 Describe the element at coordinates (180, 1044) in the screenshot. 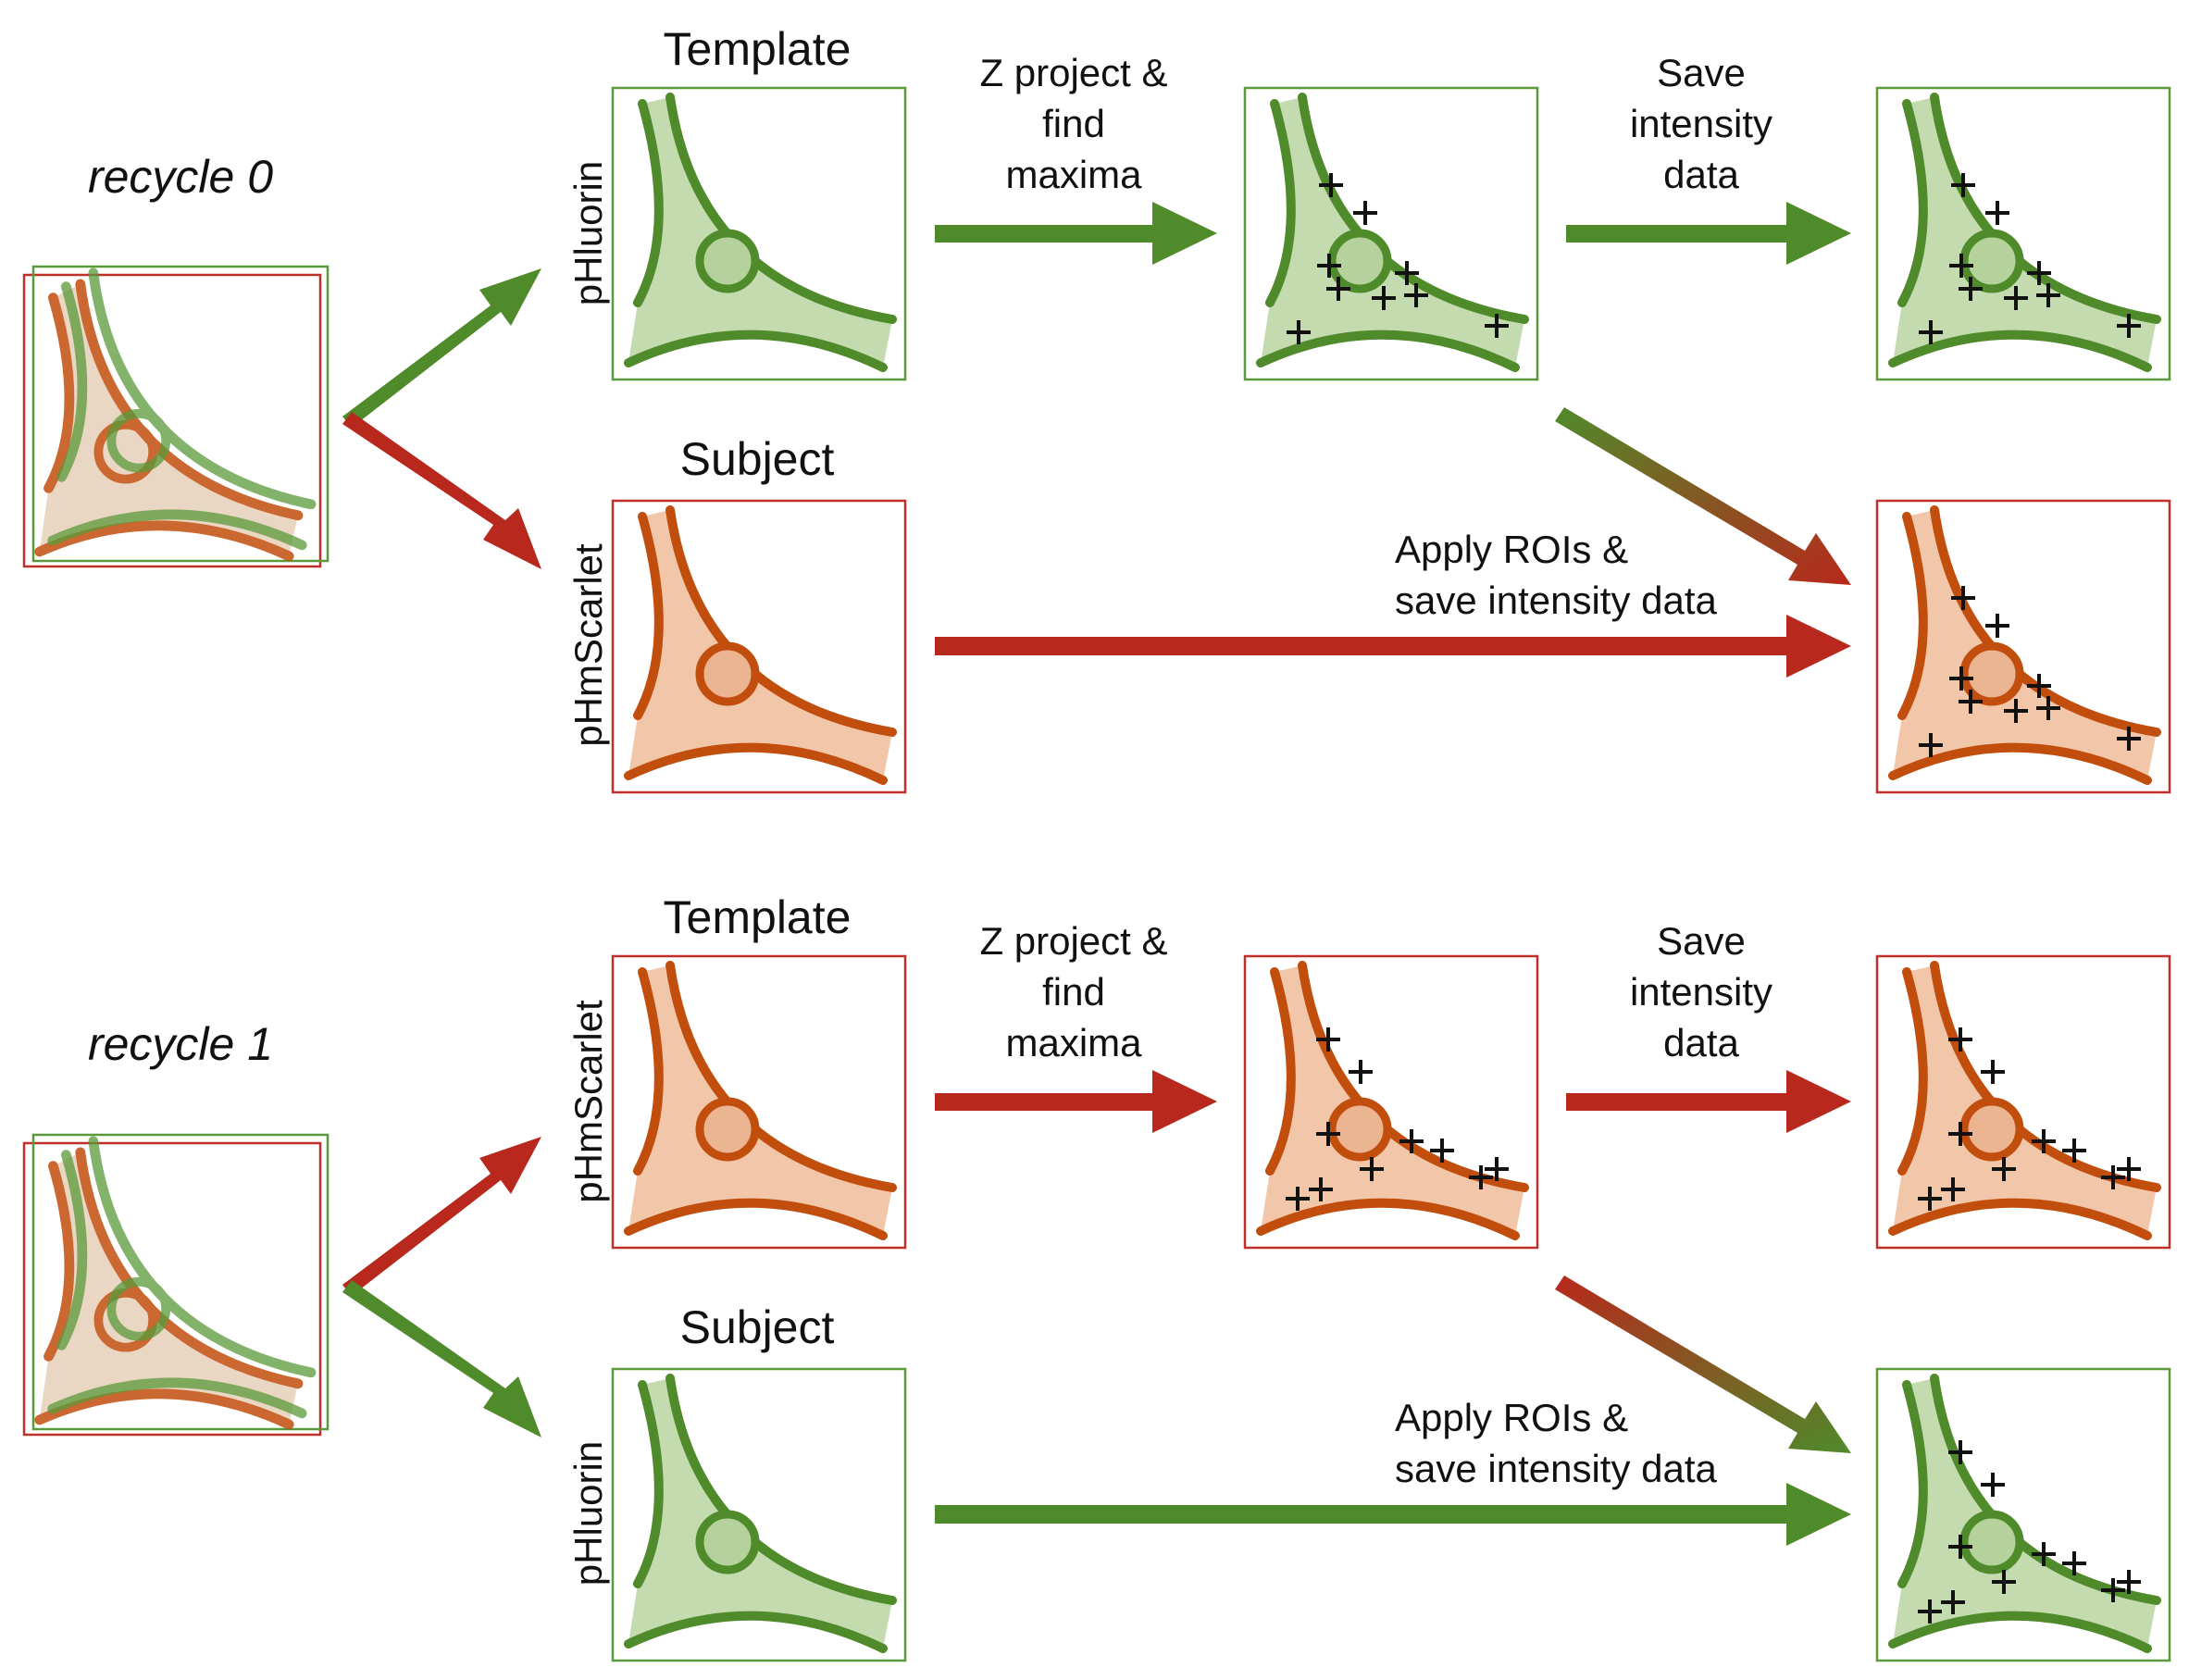

I see `round-label: recycle 1` at that location.